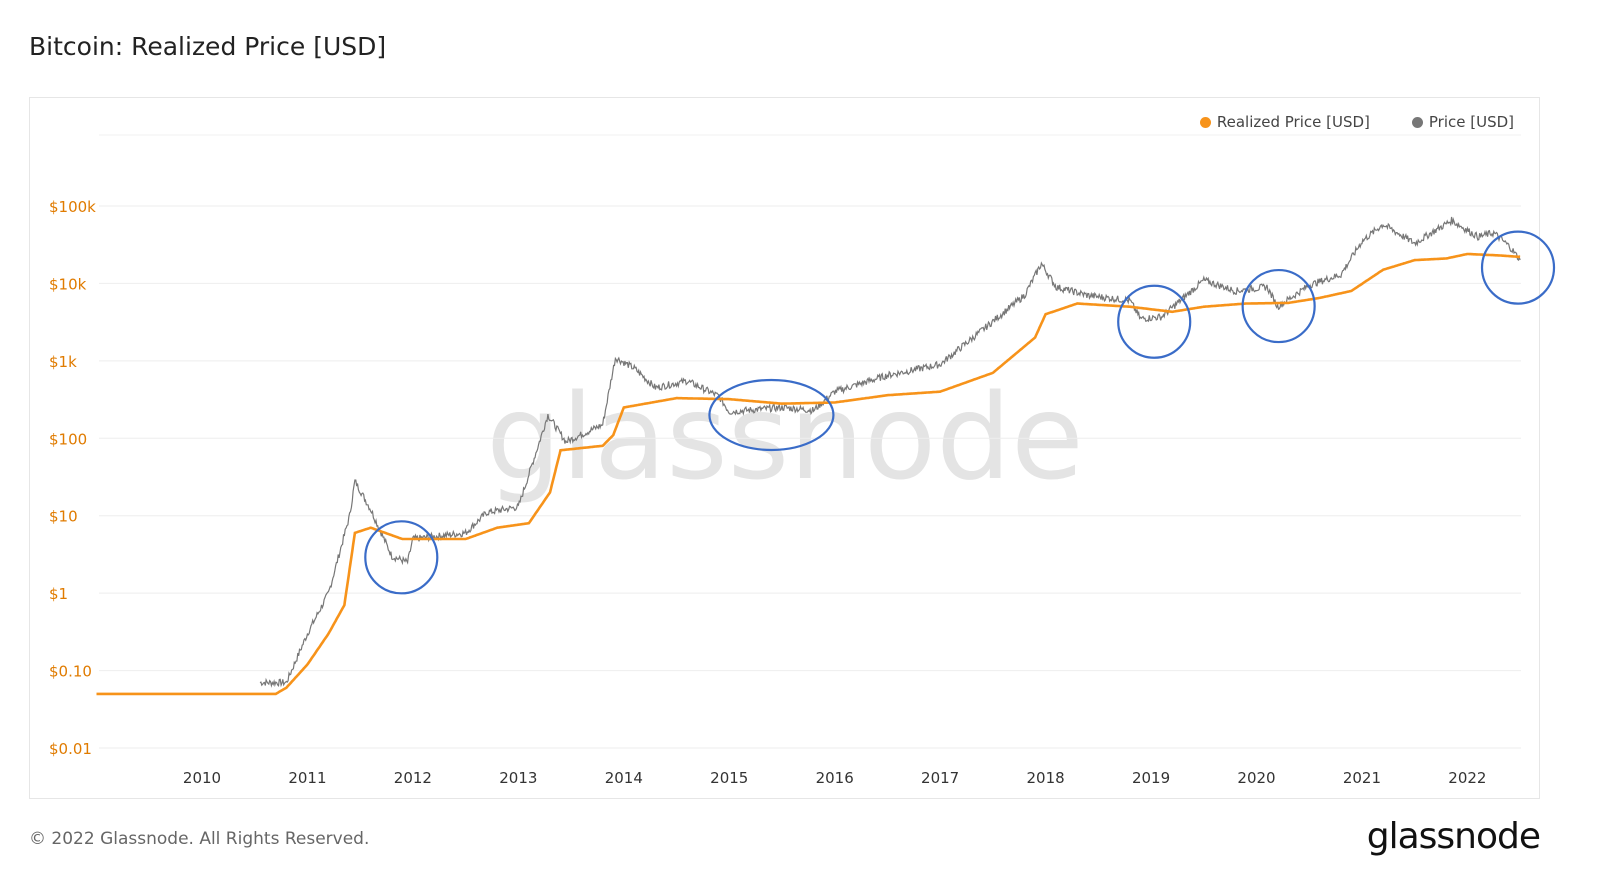  I want to click on x-tick-label: 2018, so click(1046, 778).